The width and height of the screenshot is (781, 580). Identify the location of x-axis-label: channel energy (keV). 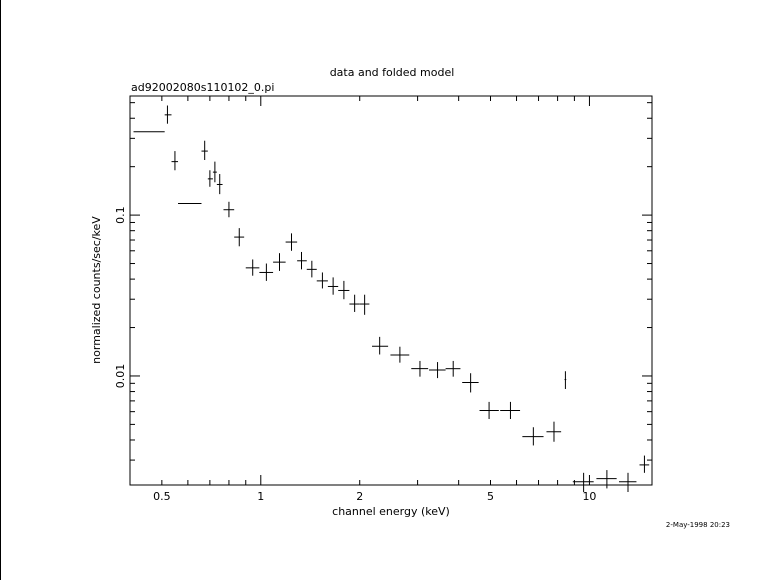
(391, 511).